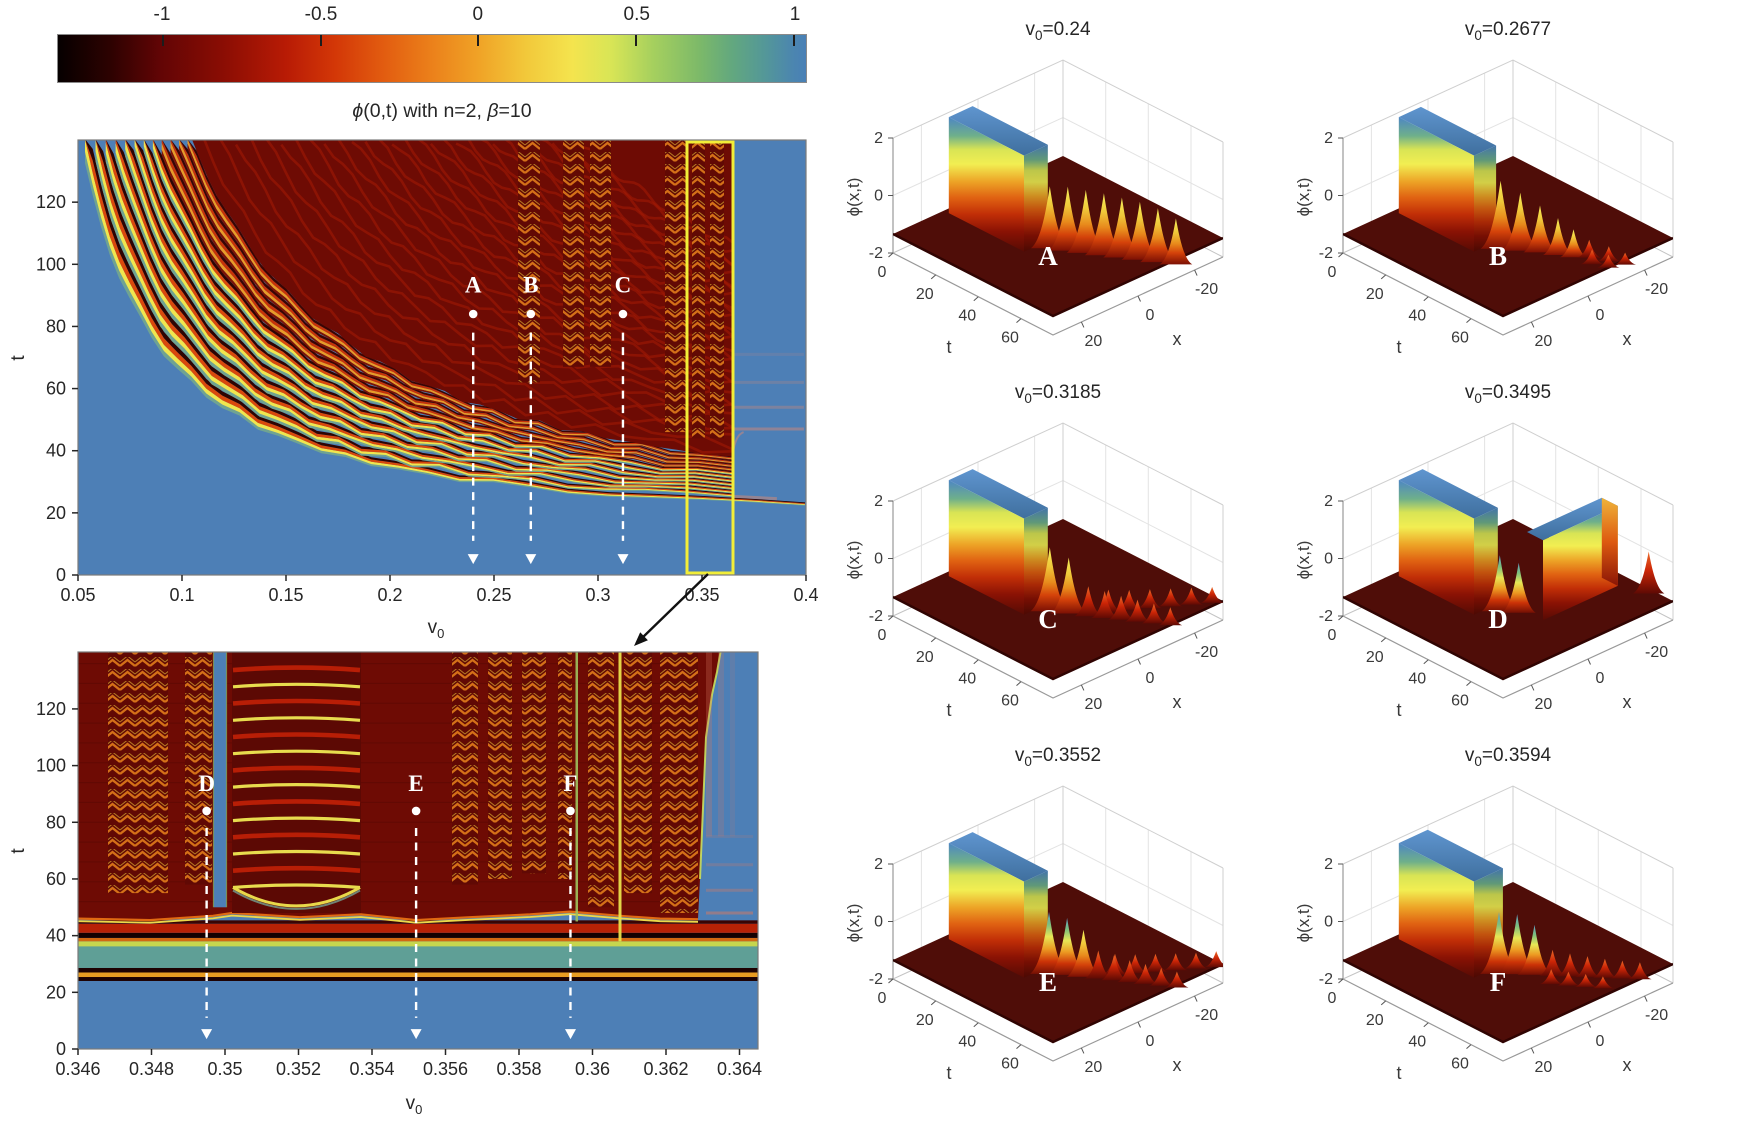  Describe the element at coordinates (1048, 256) in the screenshot. I see `surface-label-A: A` at that location.